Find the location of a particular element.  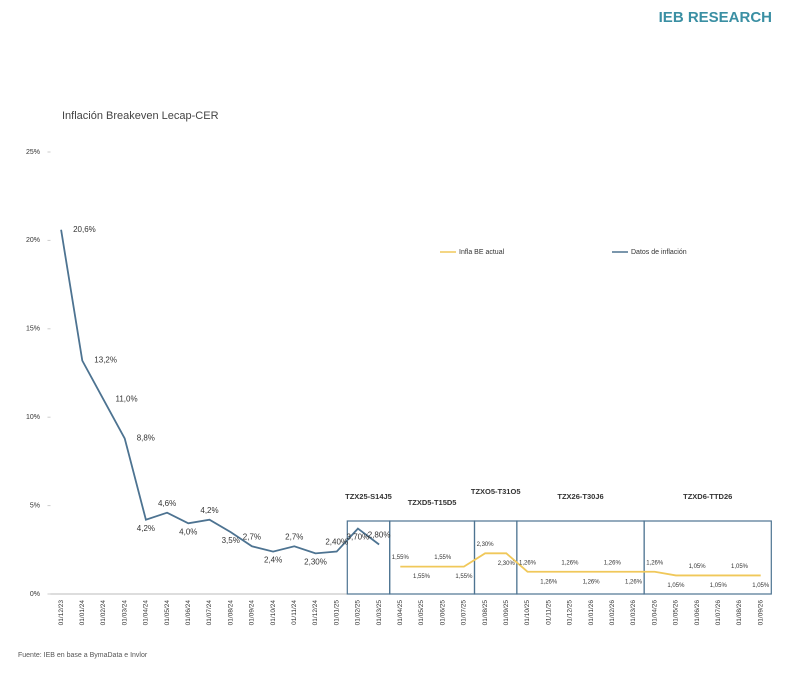

x-tick-label: 01/11/25 is located at coordinates (548, 612).